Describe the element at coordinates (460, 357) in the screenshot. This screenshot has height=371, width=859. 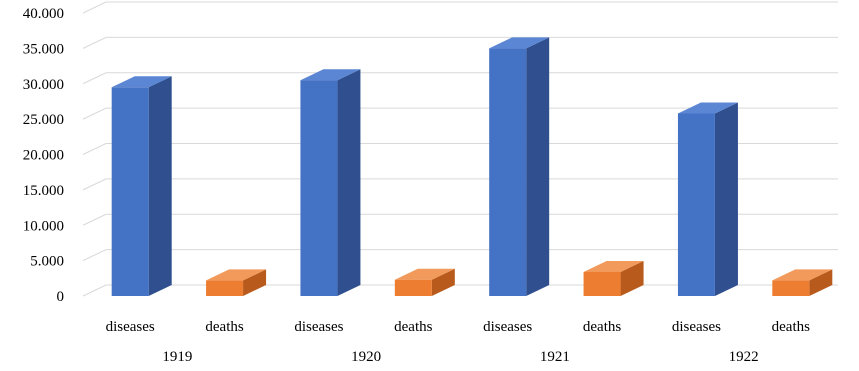
I see `group-labels: 1919 1920 1921 1922` at that location.